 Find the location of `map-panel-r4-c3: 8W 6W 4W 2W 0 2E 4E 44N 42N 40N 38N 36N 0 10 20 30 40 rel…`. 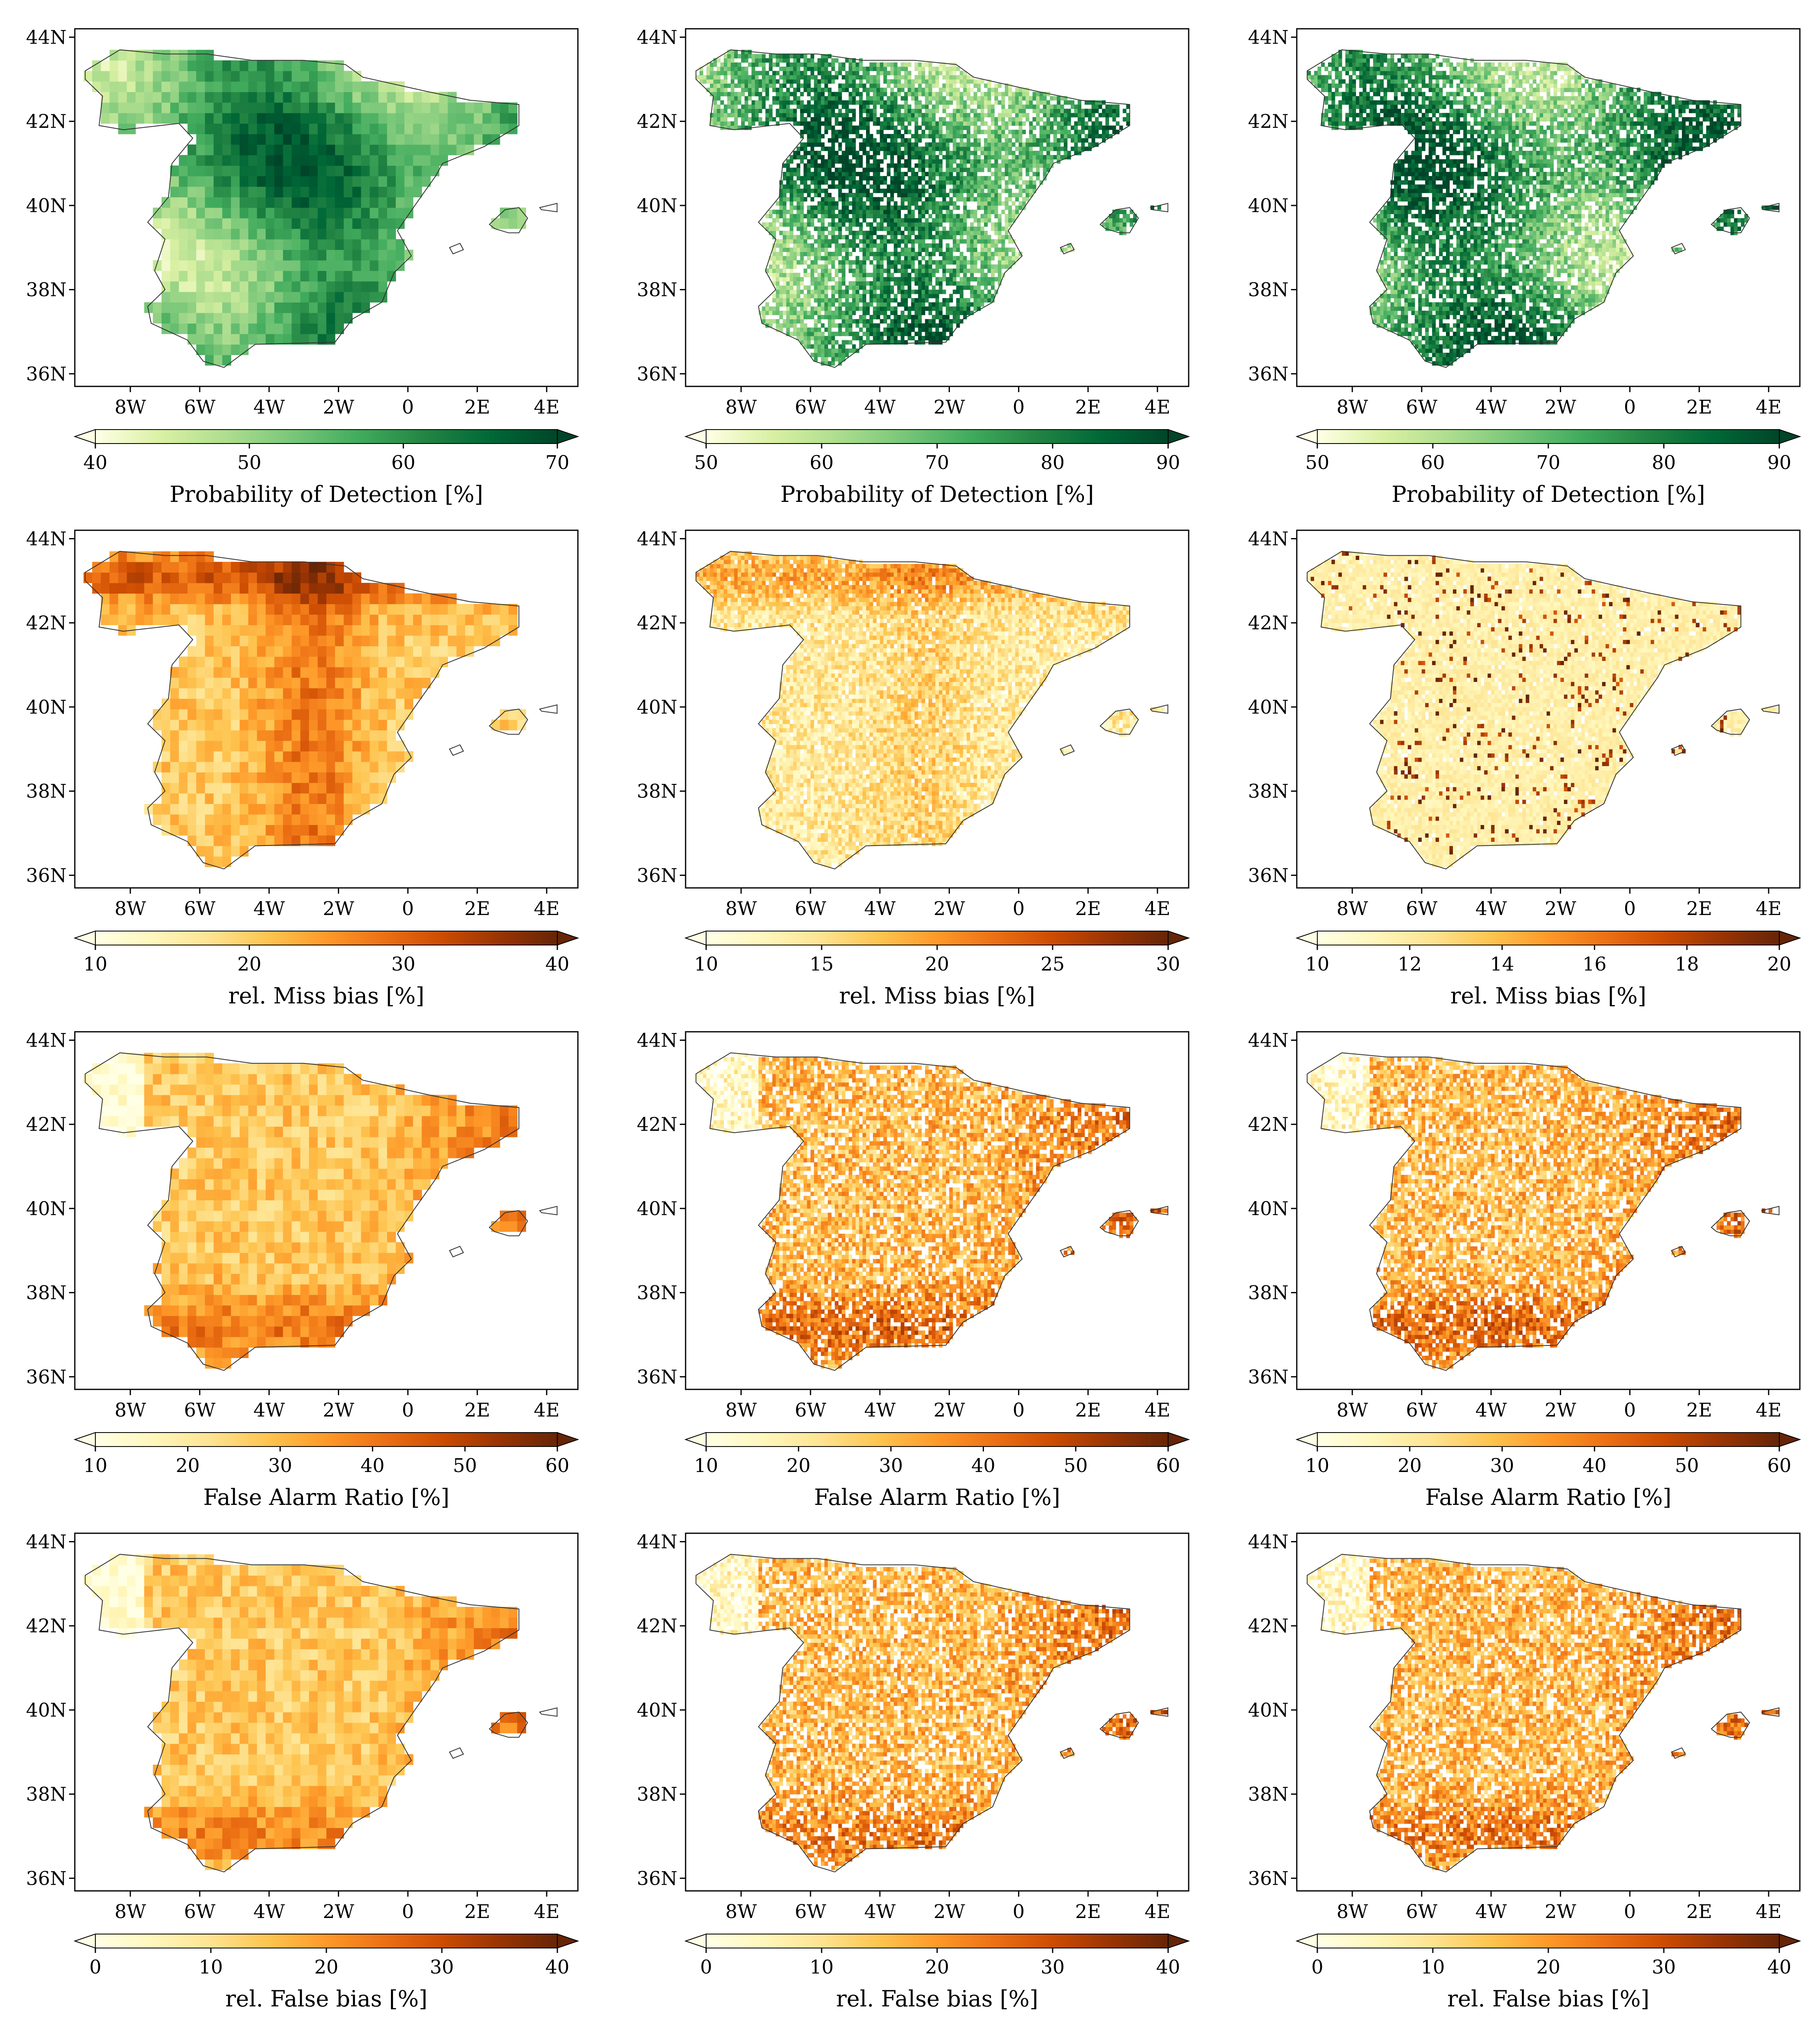

map-panel-r4-c3: 8W 6W 4W 2W 0 2E 4E 44N 42N 40N 38N 36N 0 10 20 30 40 rel… is located at coordinates (1525, 1771).